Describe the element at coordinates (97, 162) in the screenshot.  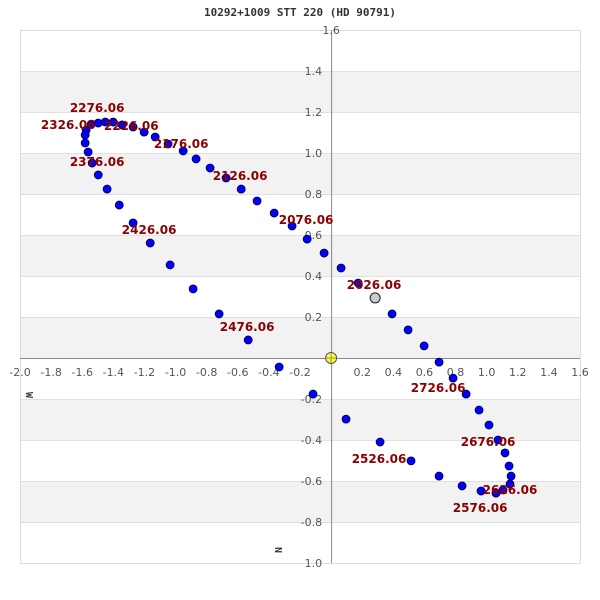
I see `epoch-label: 2376.06` at that location.